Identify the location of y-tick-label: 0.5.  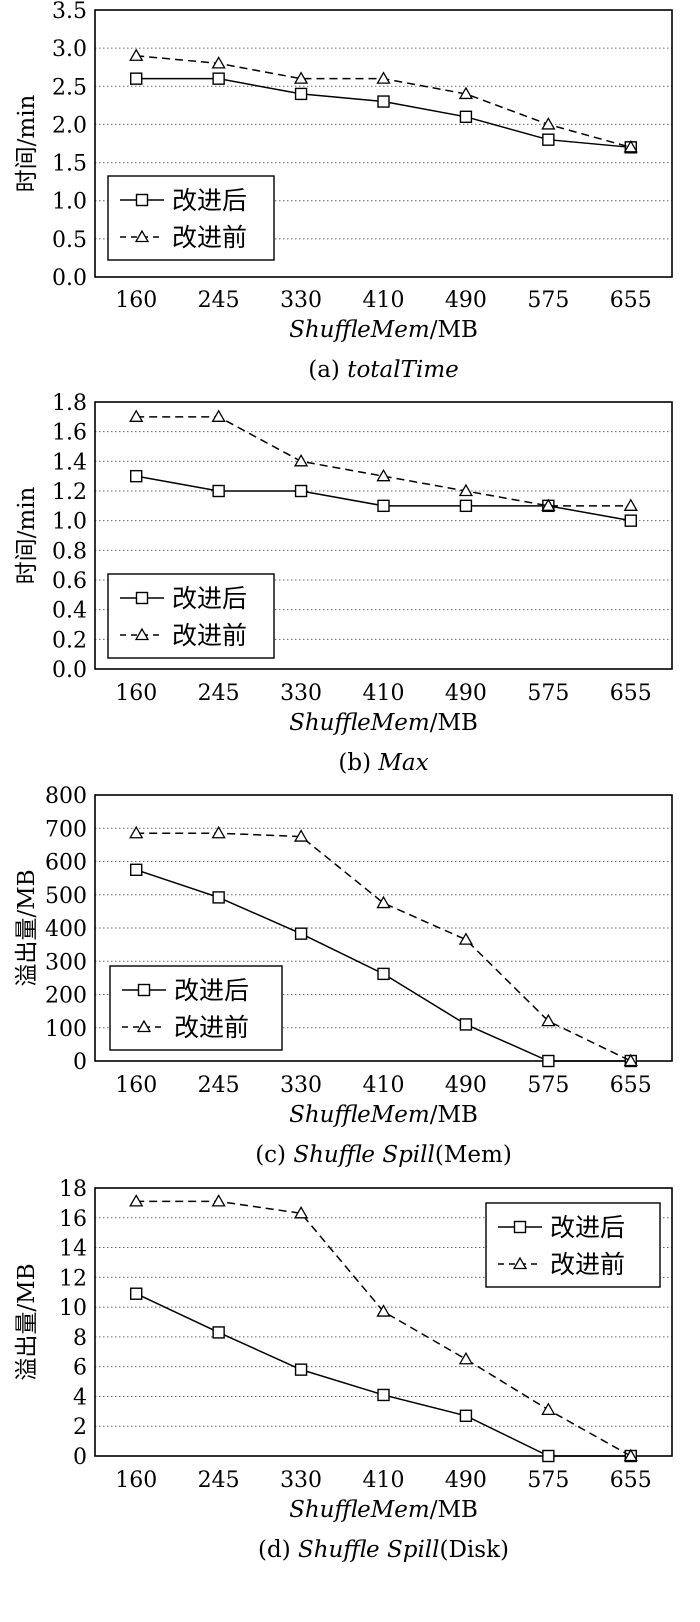
(69, 240).